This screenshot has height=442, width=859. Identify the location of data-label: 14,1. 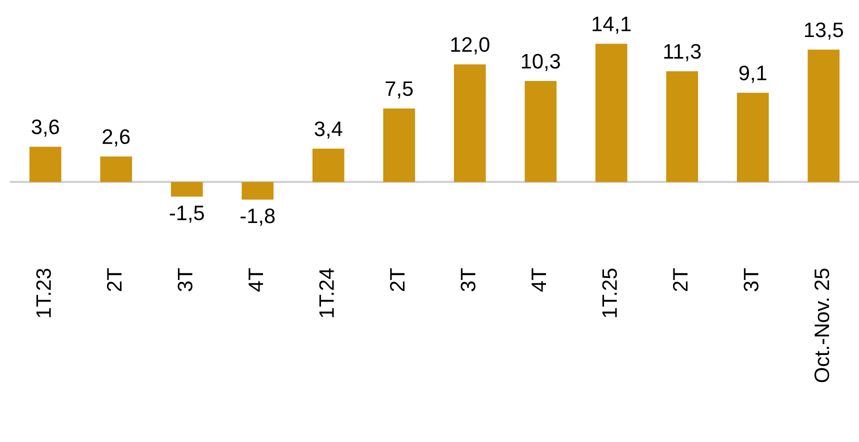
(611, 25).